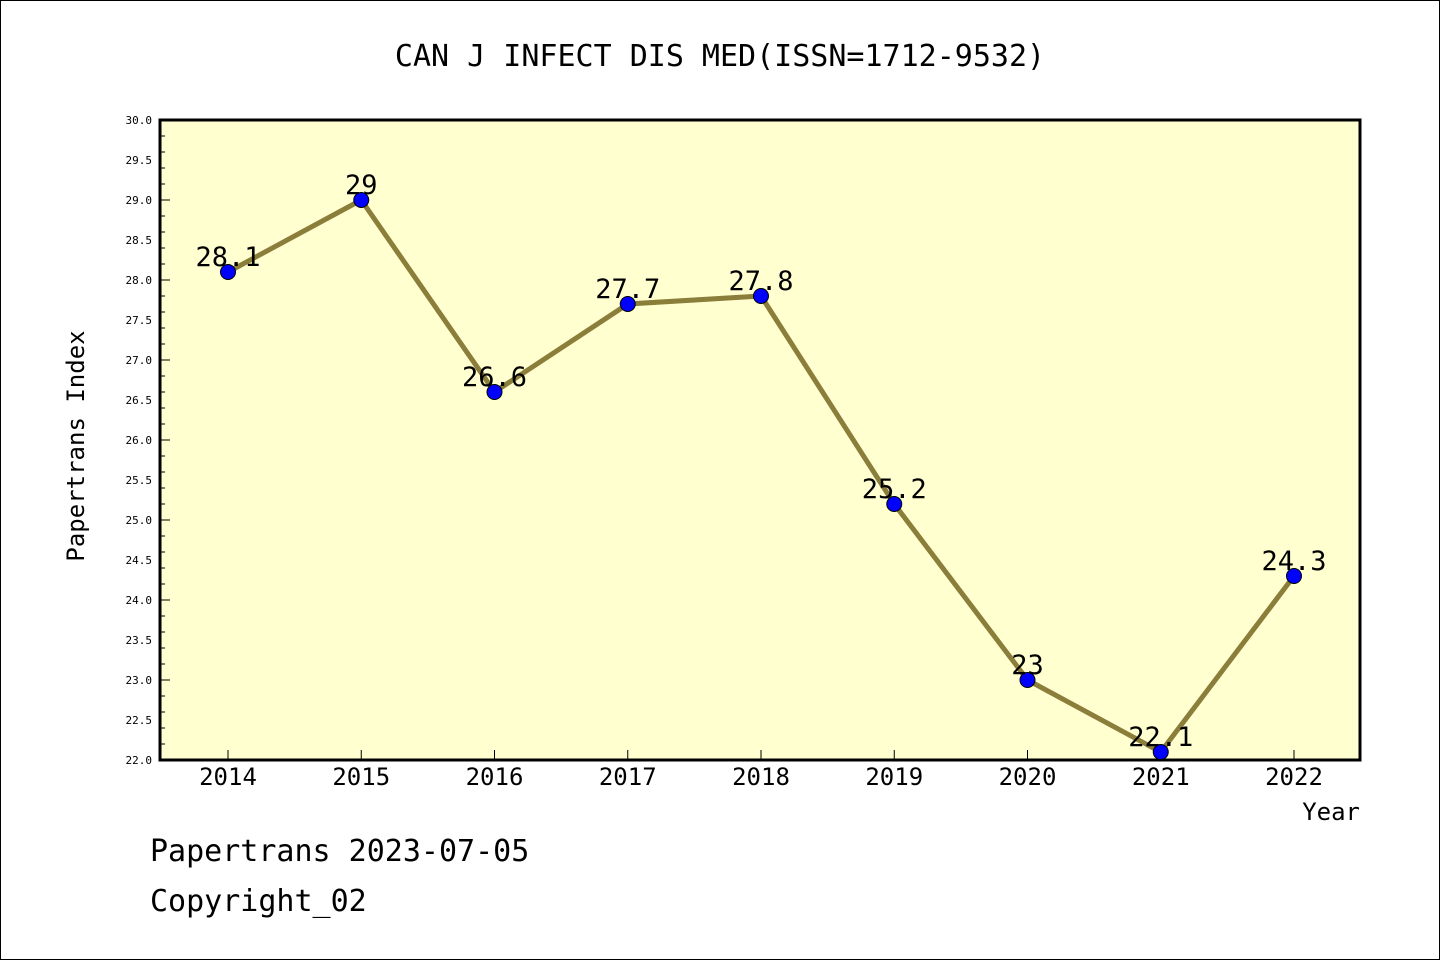 The width and height of the screenshot is (1440, 960). What do you see at coordinates (627, 289) in the screenshot?
I see `data-label: 27.7` at bounding box center [627, 289].